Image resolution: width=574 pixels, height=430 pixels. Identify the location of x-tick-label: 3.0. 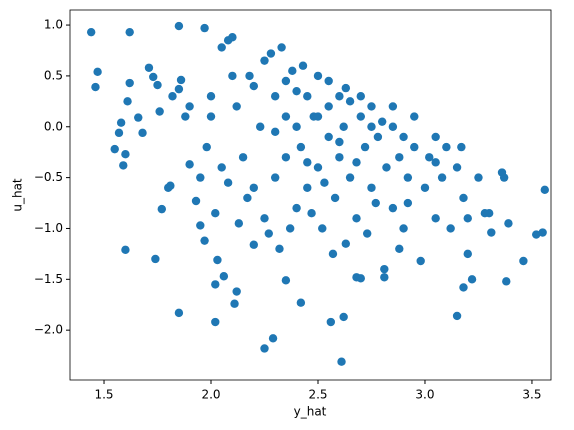
(424, 395).